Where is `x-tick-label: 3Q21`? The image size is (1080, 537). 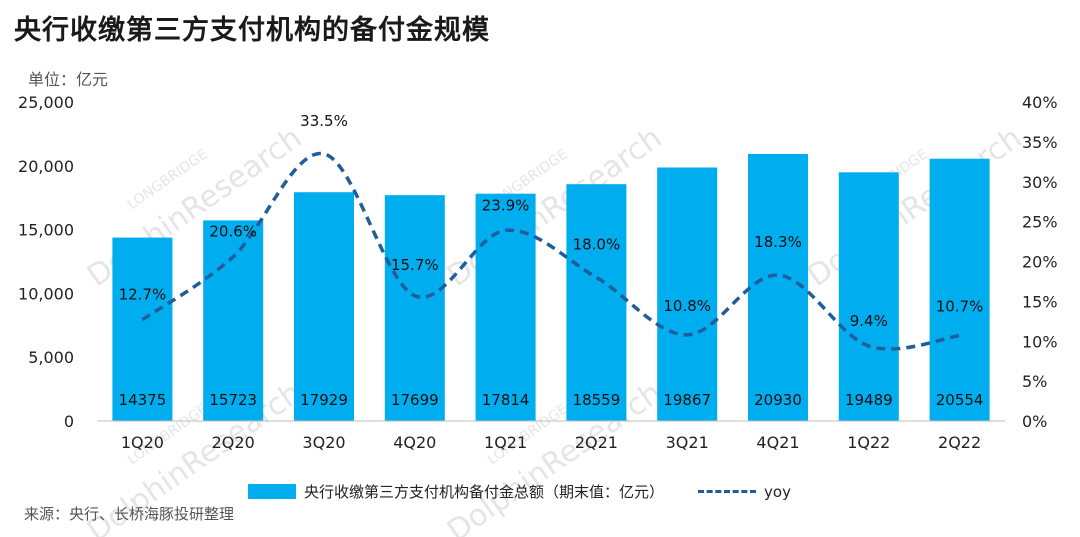 x-tick-label: 3Q21 is located at coordinates (687, 442).